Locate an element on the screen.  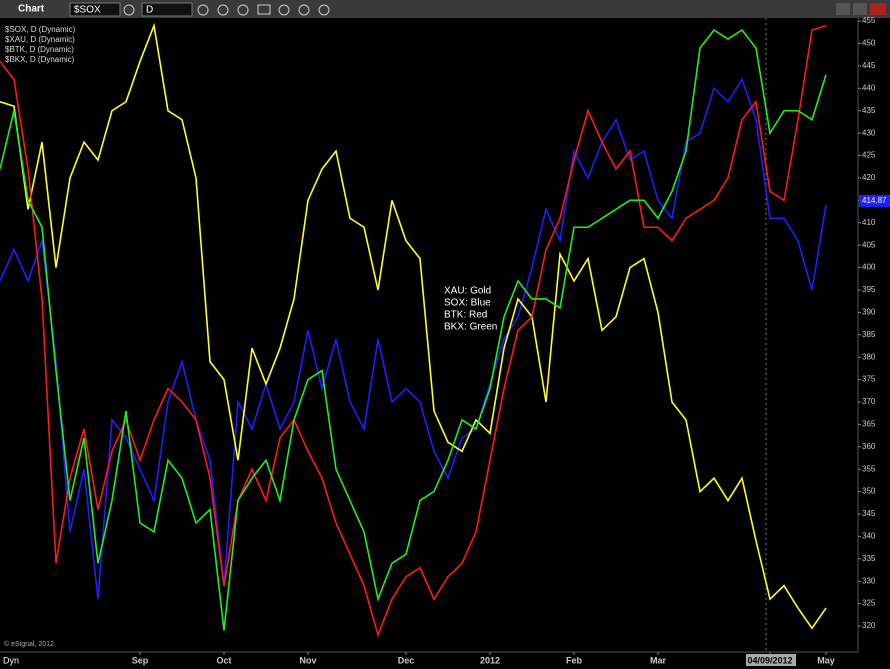
annotation: XAU: Gold is located at coordinates (467, 291).